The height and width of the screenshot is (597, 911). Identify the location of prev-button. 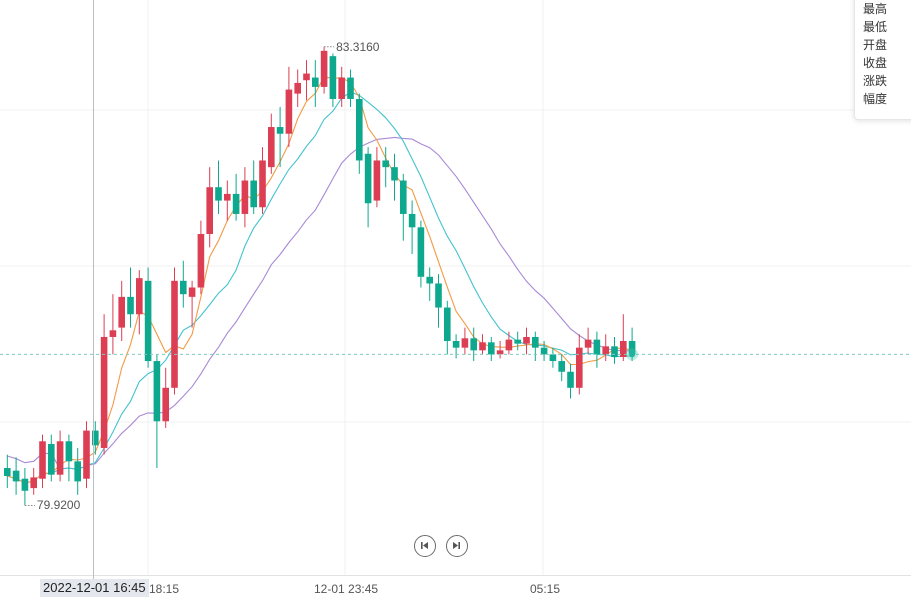
(425, 546).